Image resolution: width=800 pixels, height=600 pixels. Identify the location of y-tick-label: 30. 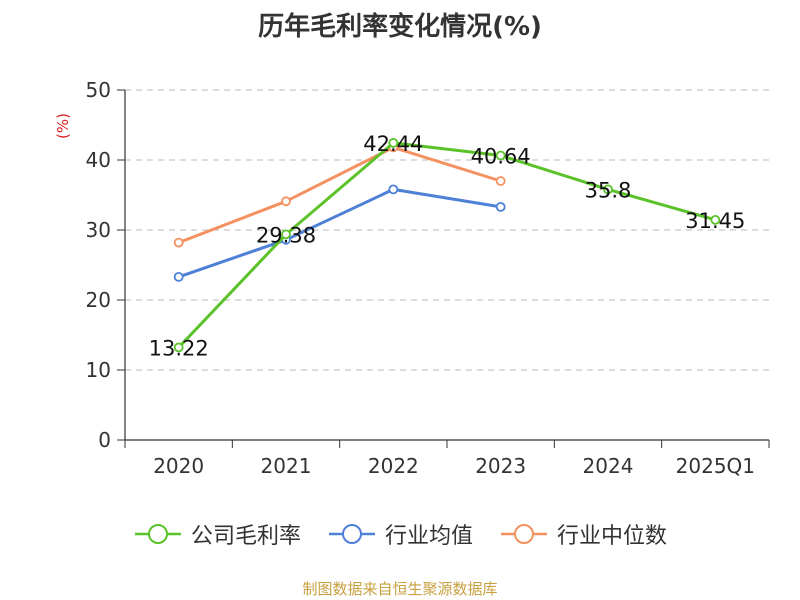
(98, 230).